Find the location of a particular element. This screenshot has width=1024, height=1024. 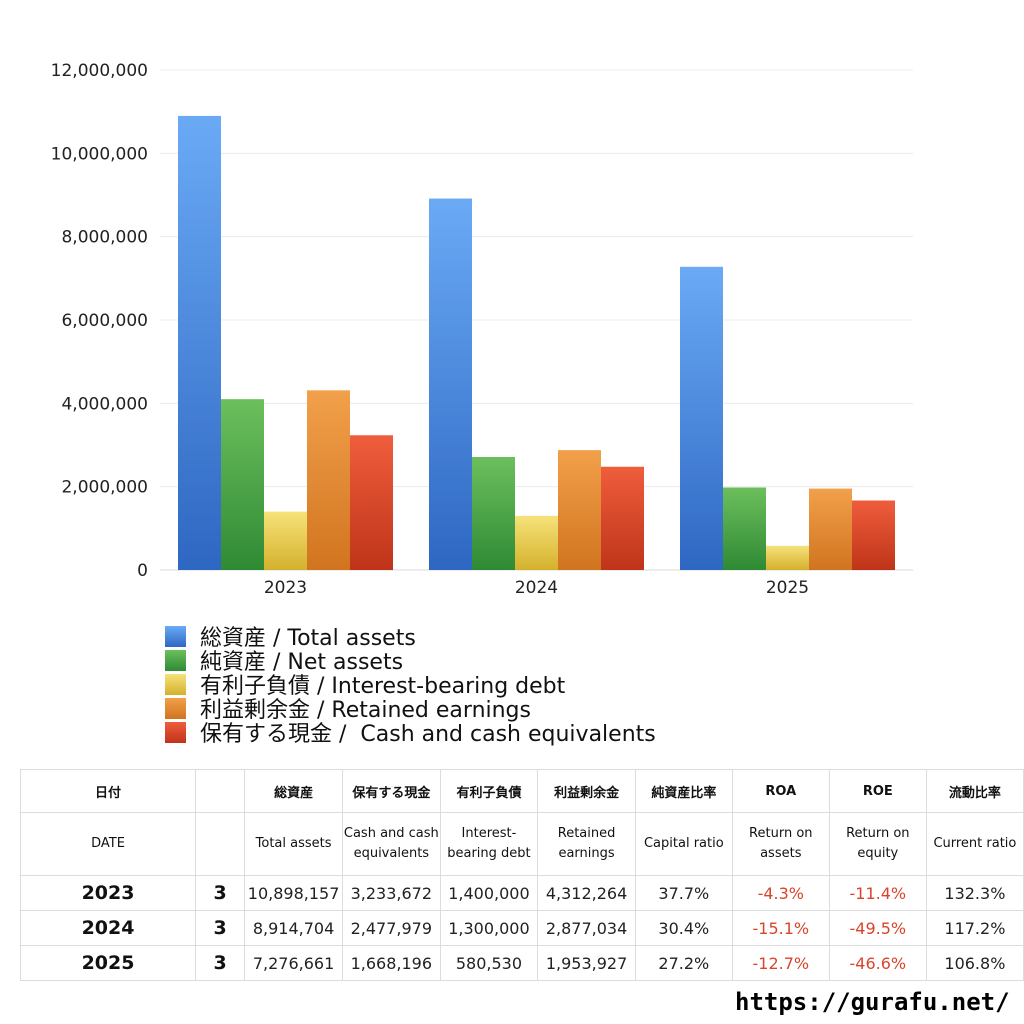

y-tick-label: 0 is located at coordinates (142, 571).